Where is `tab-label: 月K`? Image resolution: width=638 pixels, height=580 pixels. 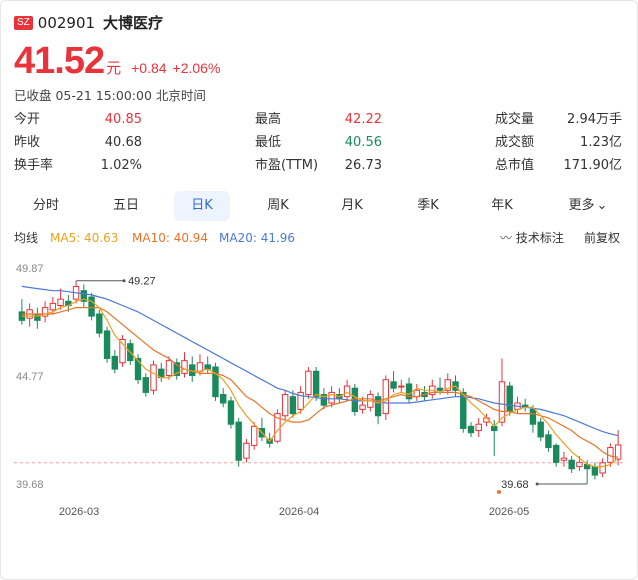 tab-label: 月K is located at coordinates (352, 205).